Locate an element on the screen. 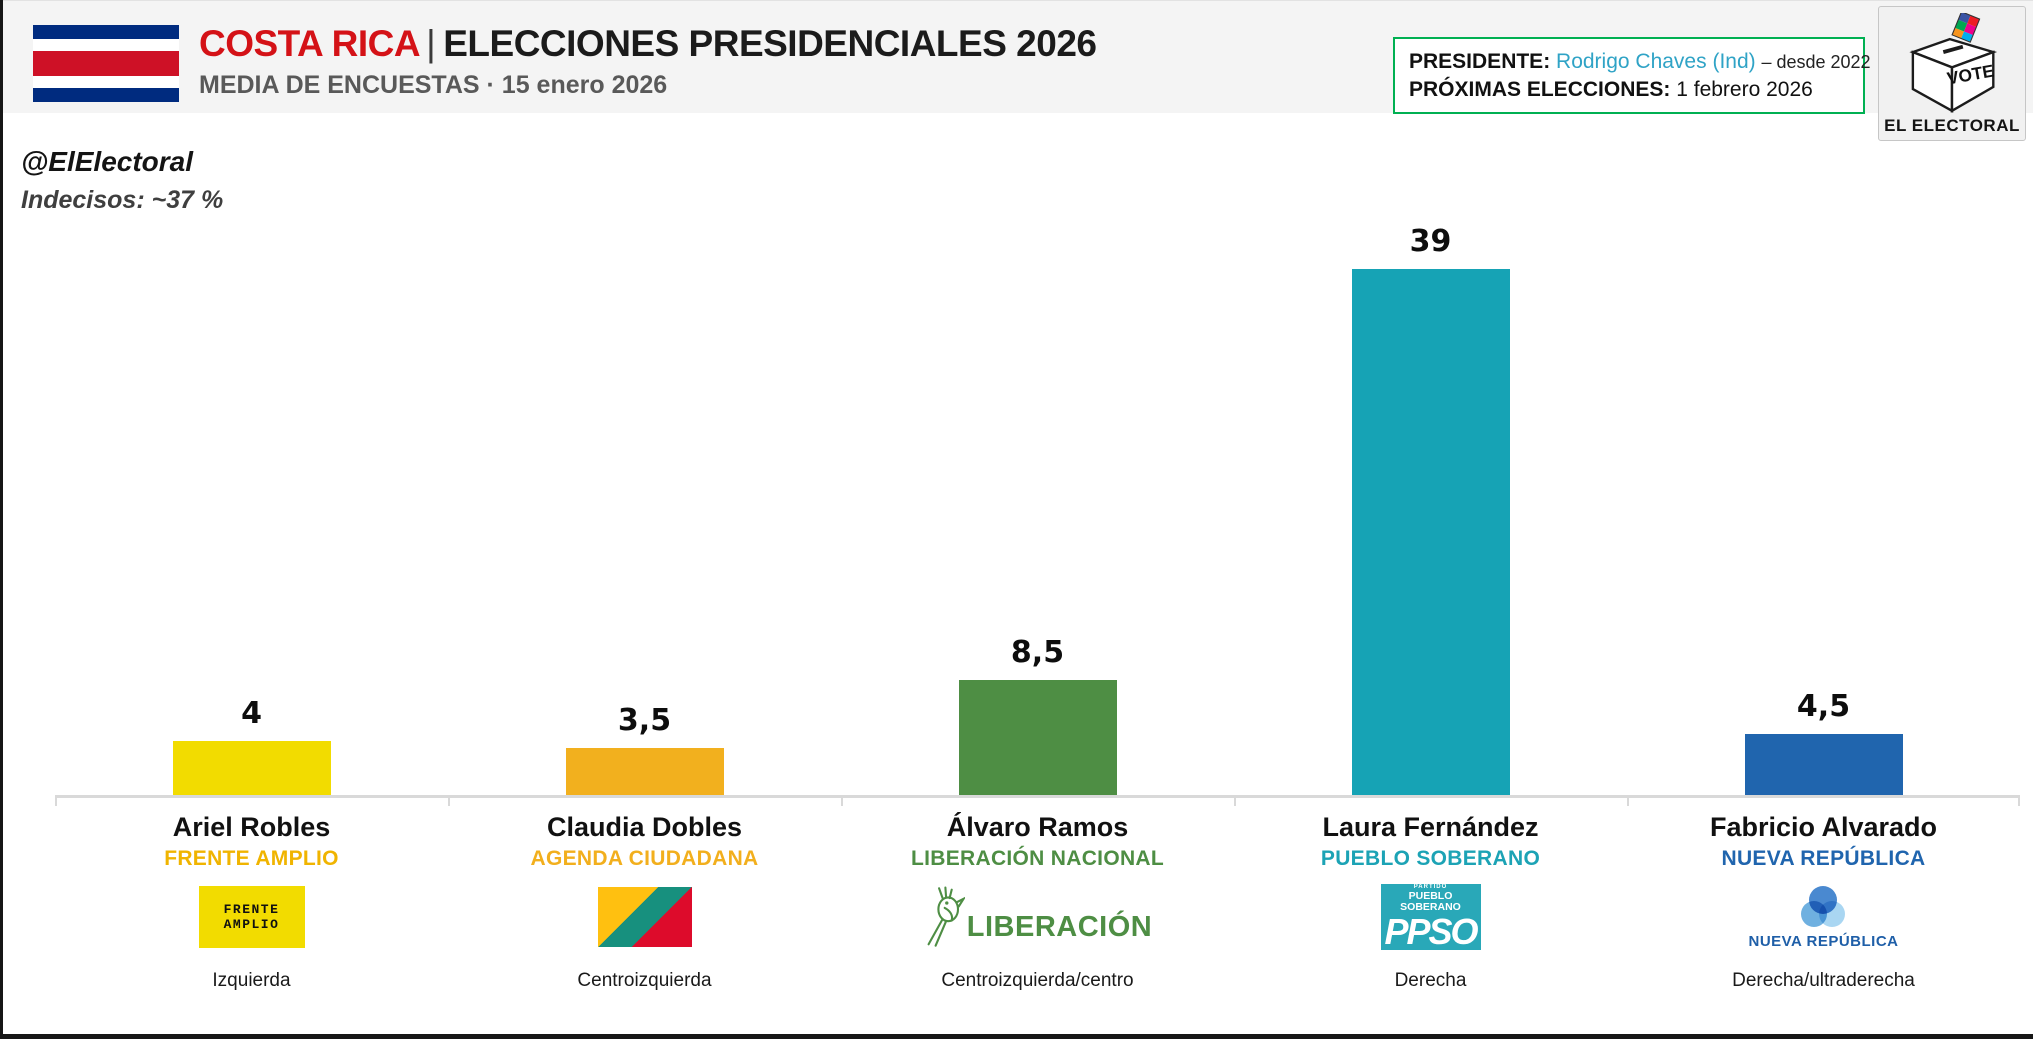 The width and height of the screenshot is (2033, 1039). ppso-logo-pueblo-soberano: PUEBLO SOBERANO is located at coordinates (1430, 901).